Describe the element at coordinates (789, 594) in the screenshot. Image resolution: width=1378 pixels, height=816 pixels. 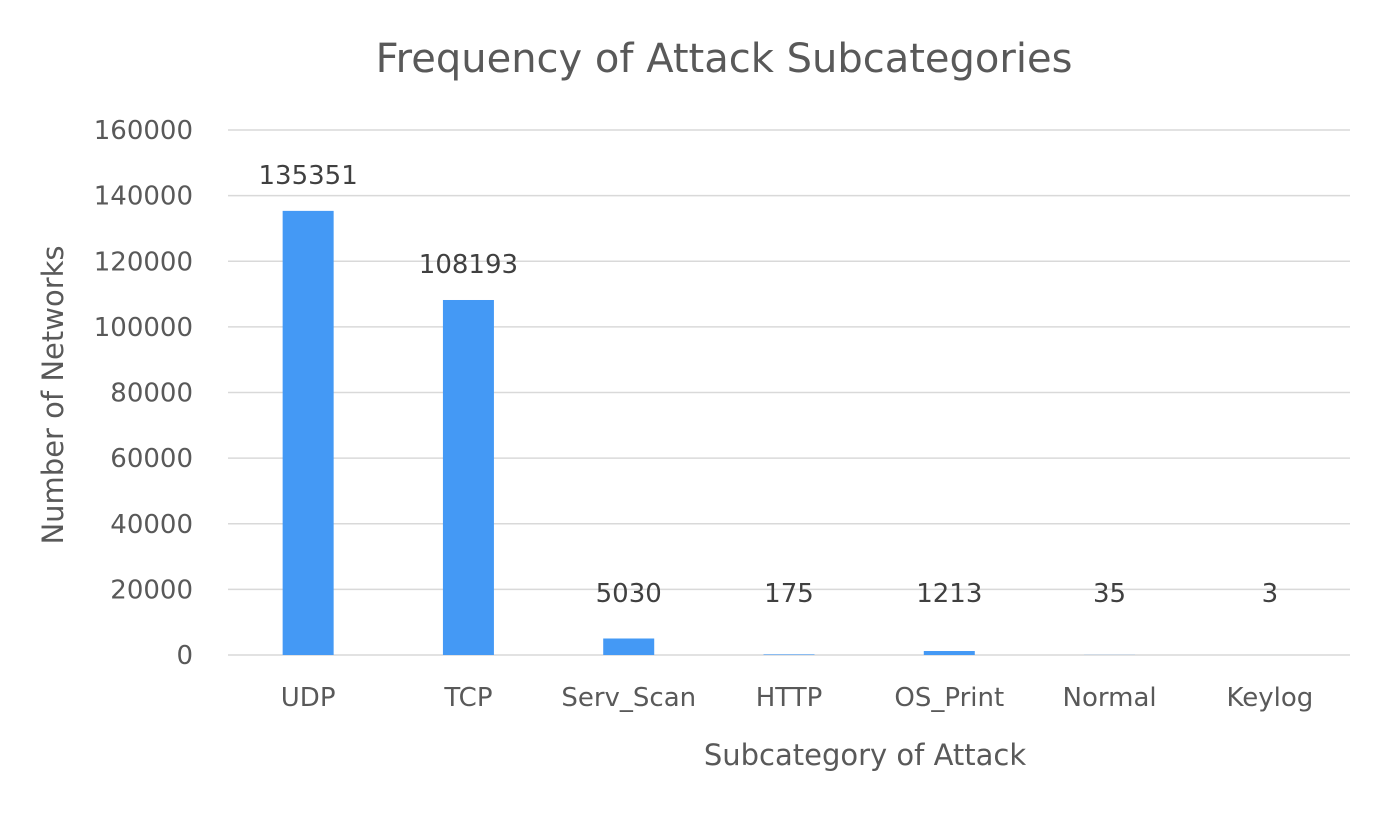
I see `data-label: 175` at that location.